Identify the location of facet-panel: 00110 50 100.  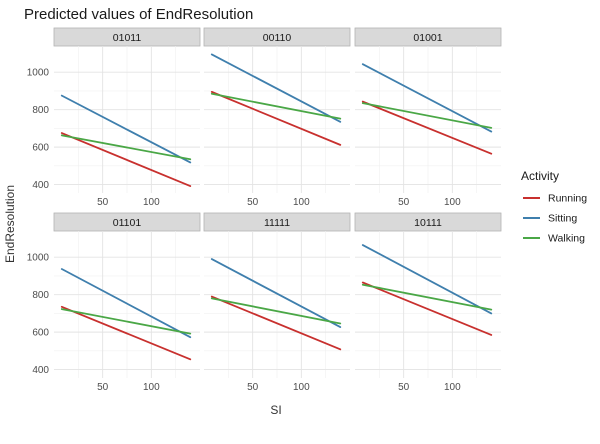
(277, 117).